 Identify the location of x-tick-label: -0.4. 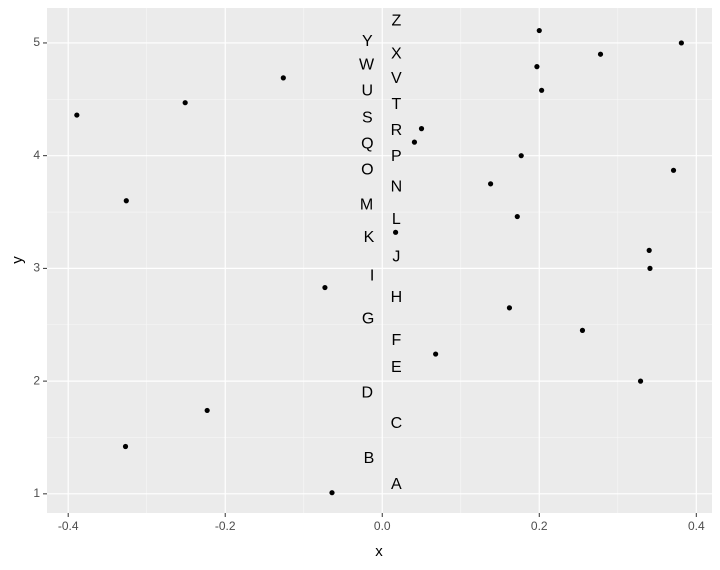
(68, 526).